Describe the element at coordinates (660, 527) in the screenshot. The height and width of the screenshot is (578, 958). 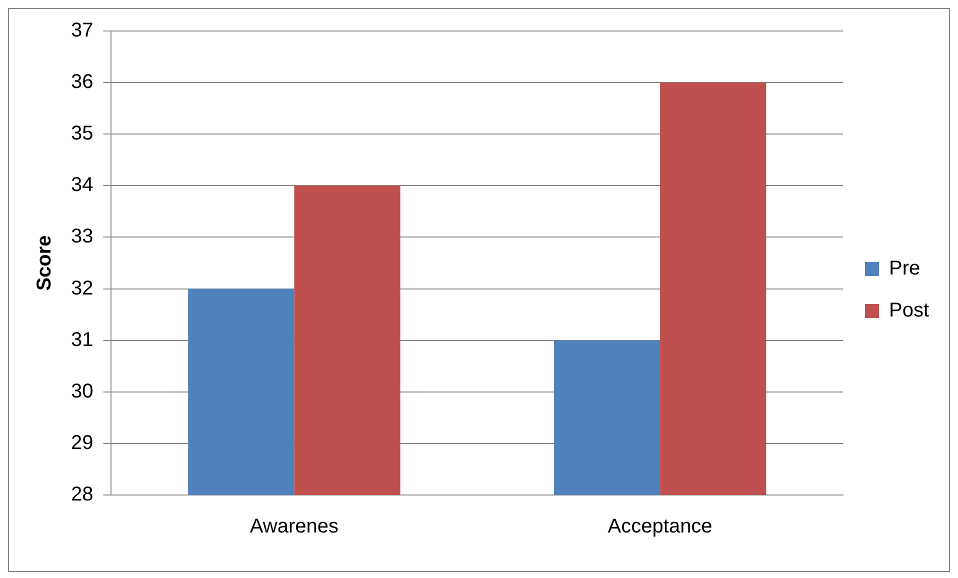
I see `x-tick-label: Acceptance` at that location.